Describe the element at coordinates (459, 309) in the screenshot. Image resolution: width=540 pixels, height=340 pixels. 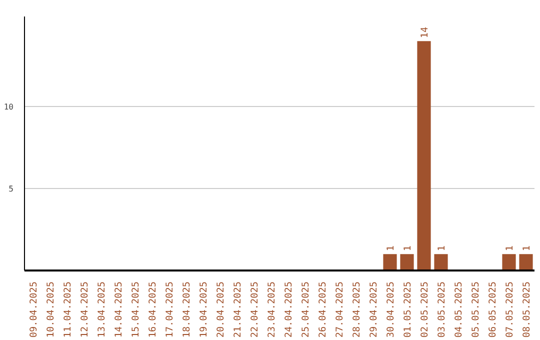
I see `x-tick-label: 04.05.2025` at that location.